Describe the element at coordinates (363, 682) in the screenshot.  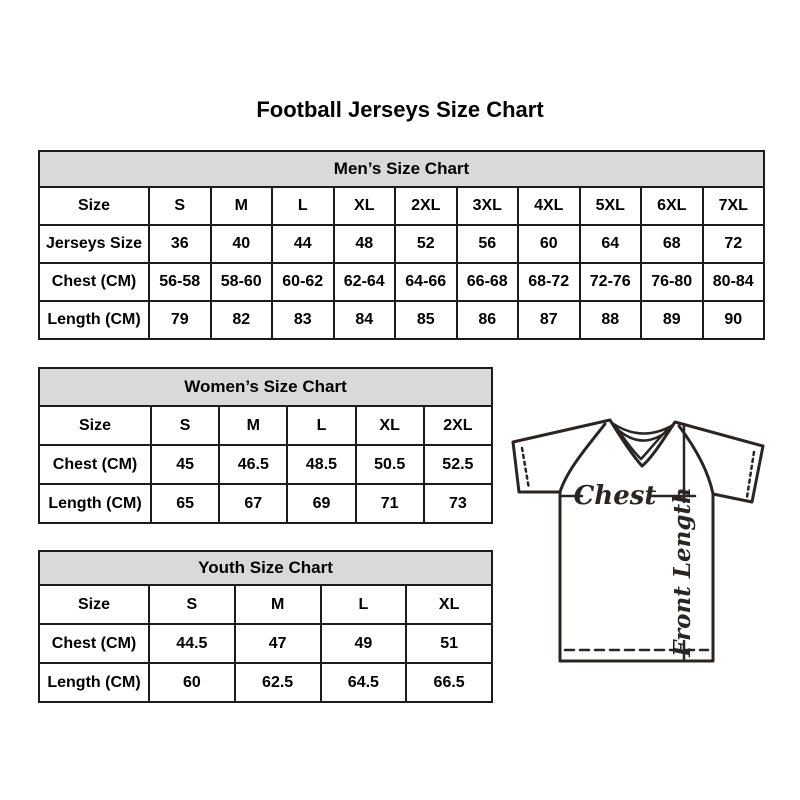
I see `cell-value: 64.5` at that location.